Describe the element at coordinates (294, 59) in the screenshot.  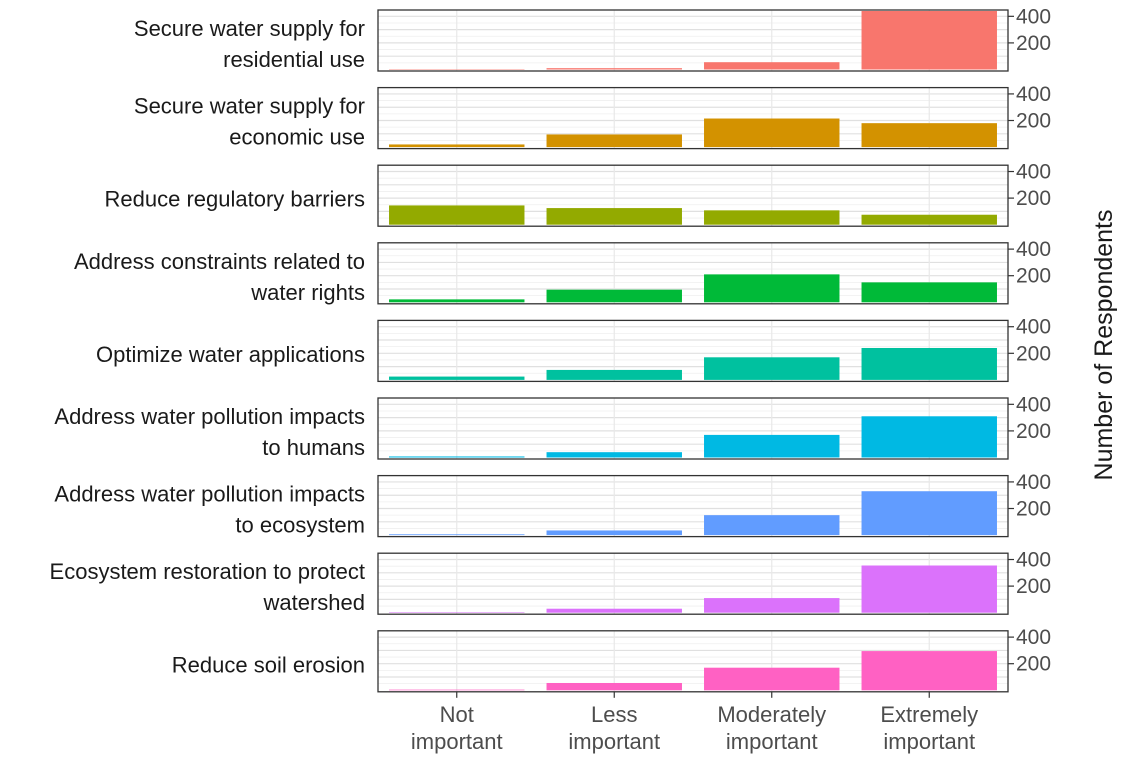
I see `facet-label: residential use` at that location.